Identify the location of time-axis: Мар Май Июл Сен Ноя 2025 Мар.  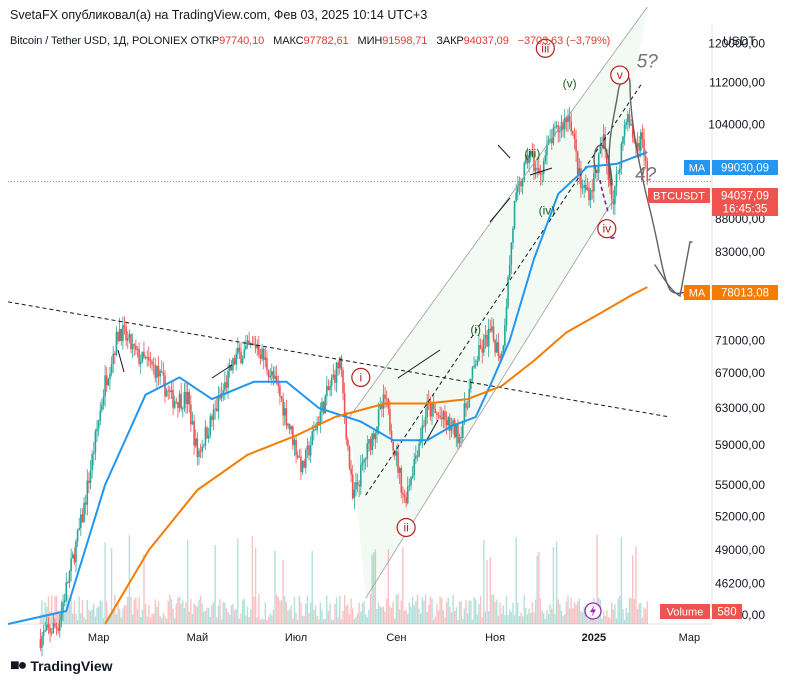
(394, 638).